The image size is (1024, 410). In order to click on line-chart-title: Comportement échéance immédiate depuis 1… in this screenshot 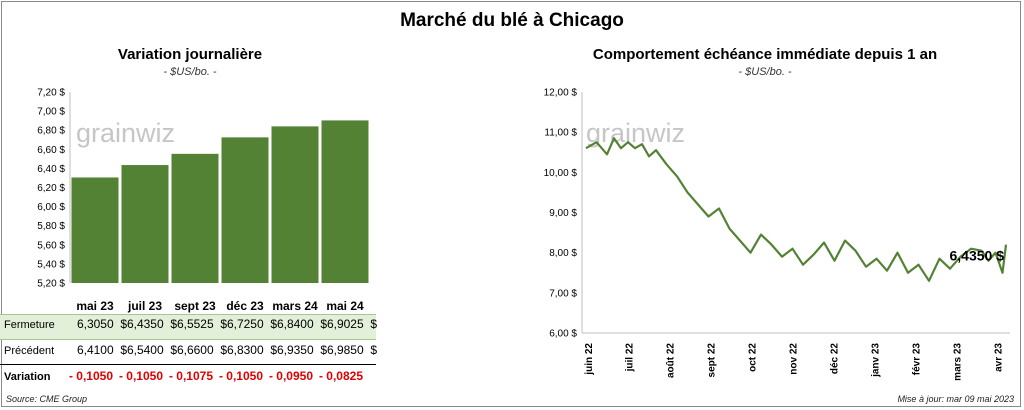, I will do `click(765, 54)`.